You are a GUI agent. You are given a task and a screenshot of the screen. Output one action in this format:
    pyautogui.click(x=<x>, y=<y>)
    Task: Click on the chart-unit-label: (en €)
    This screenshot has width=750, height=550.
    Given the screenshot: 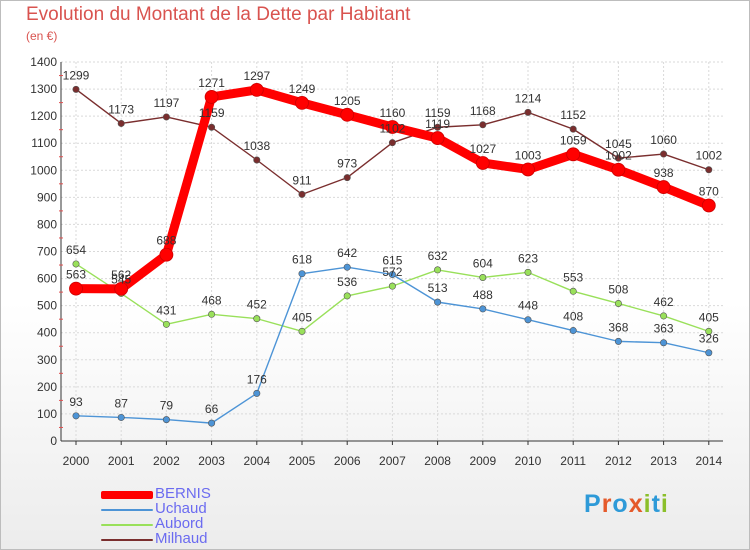 What is the action you would take?
    pyautogui.click(x=42, y=36)
    